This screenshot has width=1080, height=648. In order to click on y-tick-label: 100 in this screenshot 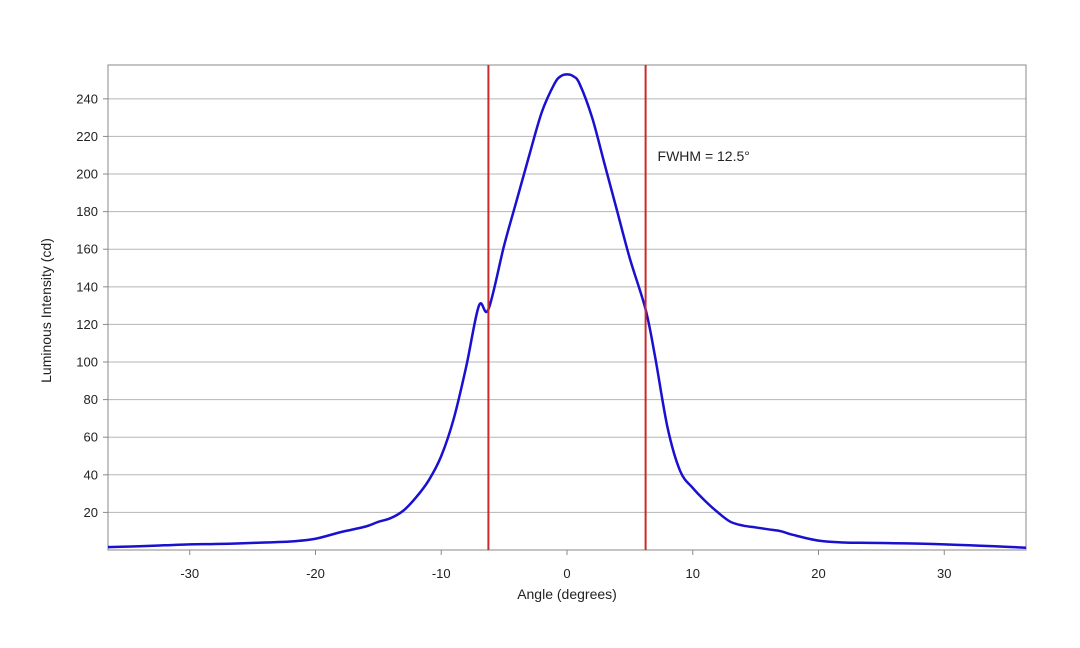, I will do `click(87, 362)`.